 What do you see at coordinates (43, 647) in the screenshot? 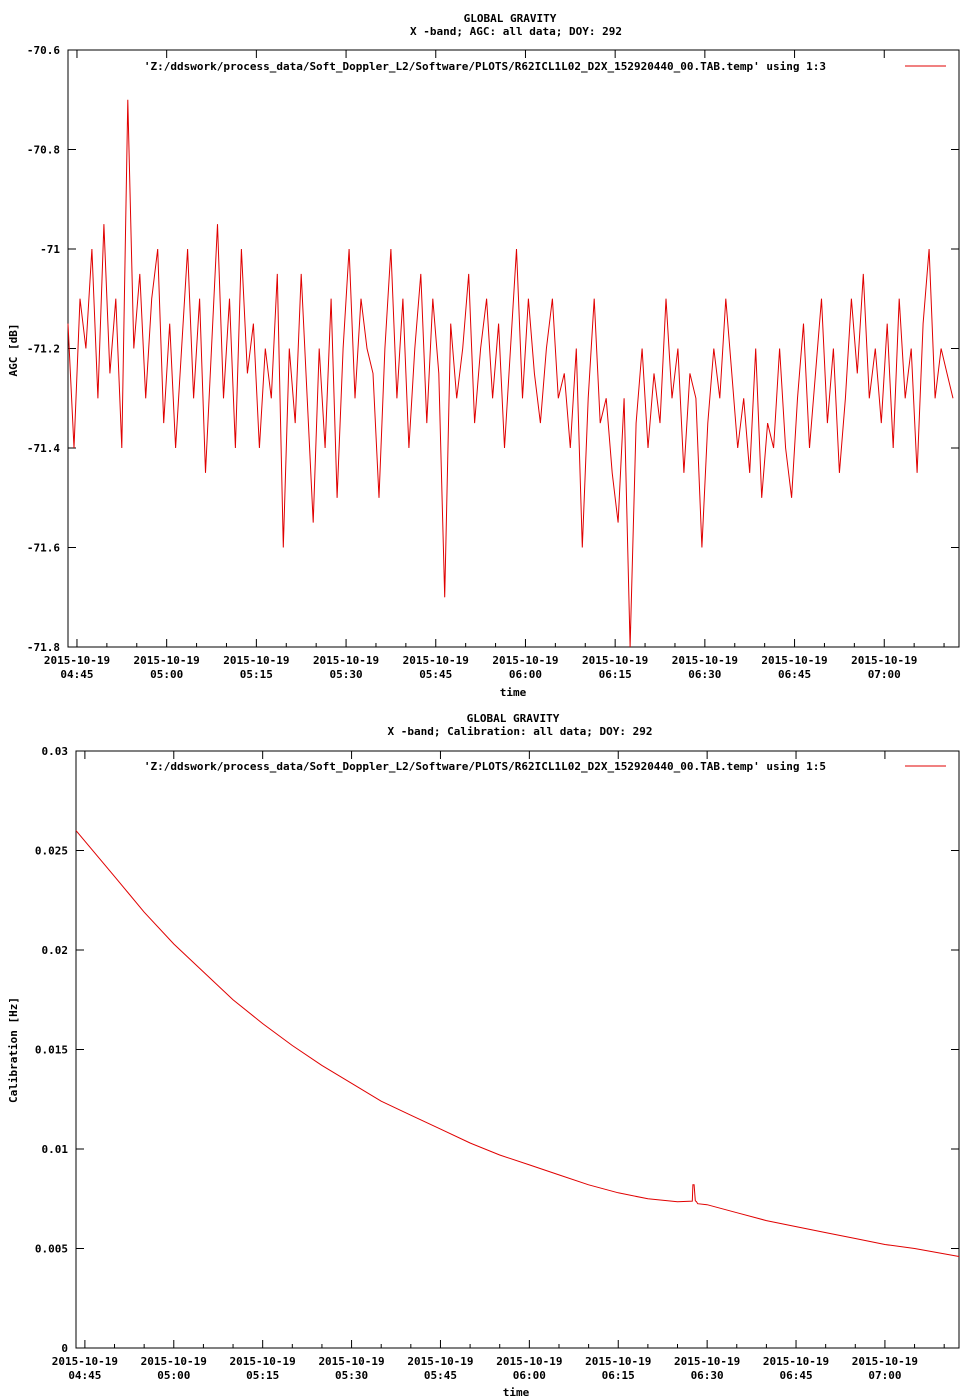
I see `chart1-y-tick-label: -71.8` at bounding box center [43, 647].